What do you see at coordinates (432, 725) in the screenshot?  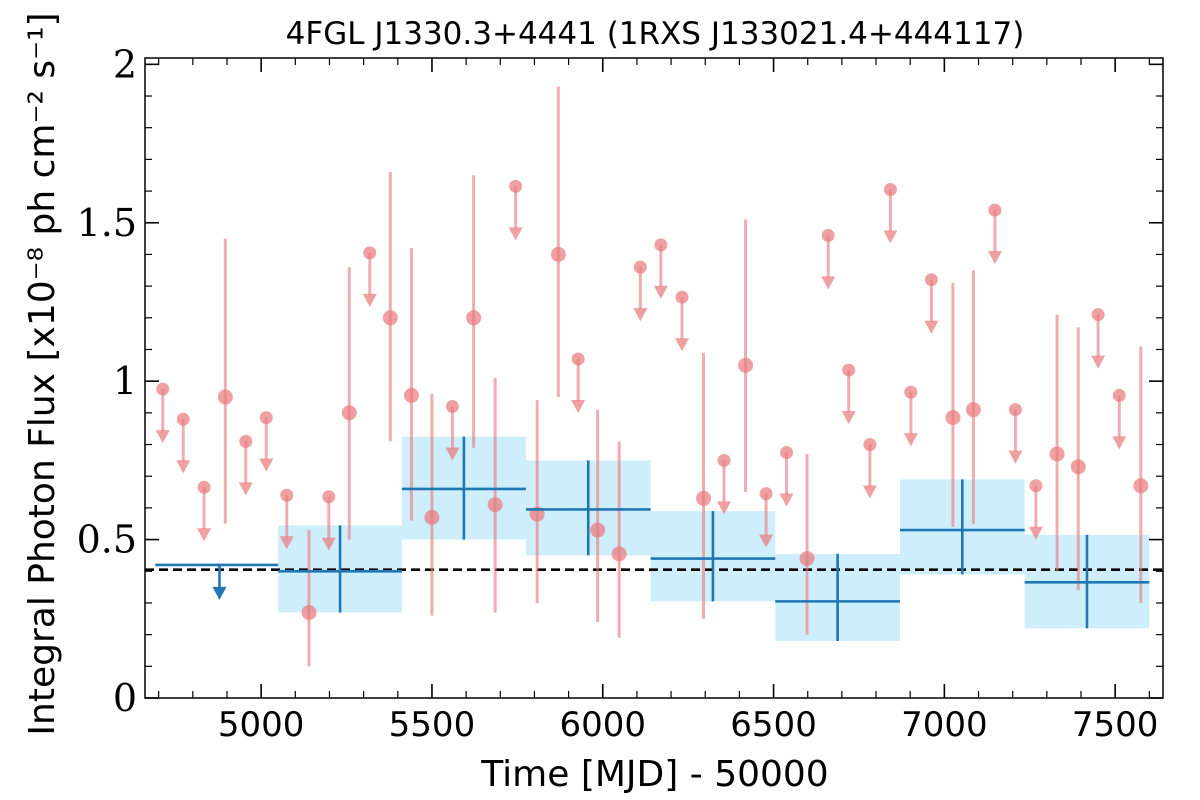 I see `x-tick-label: 5500` at bounding box center [432, 725].